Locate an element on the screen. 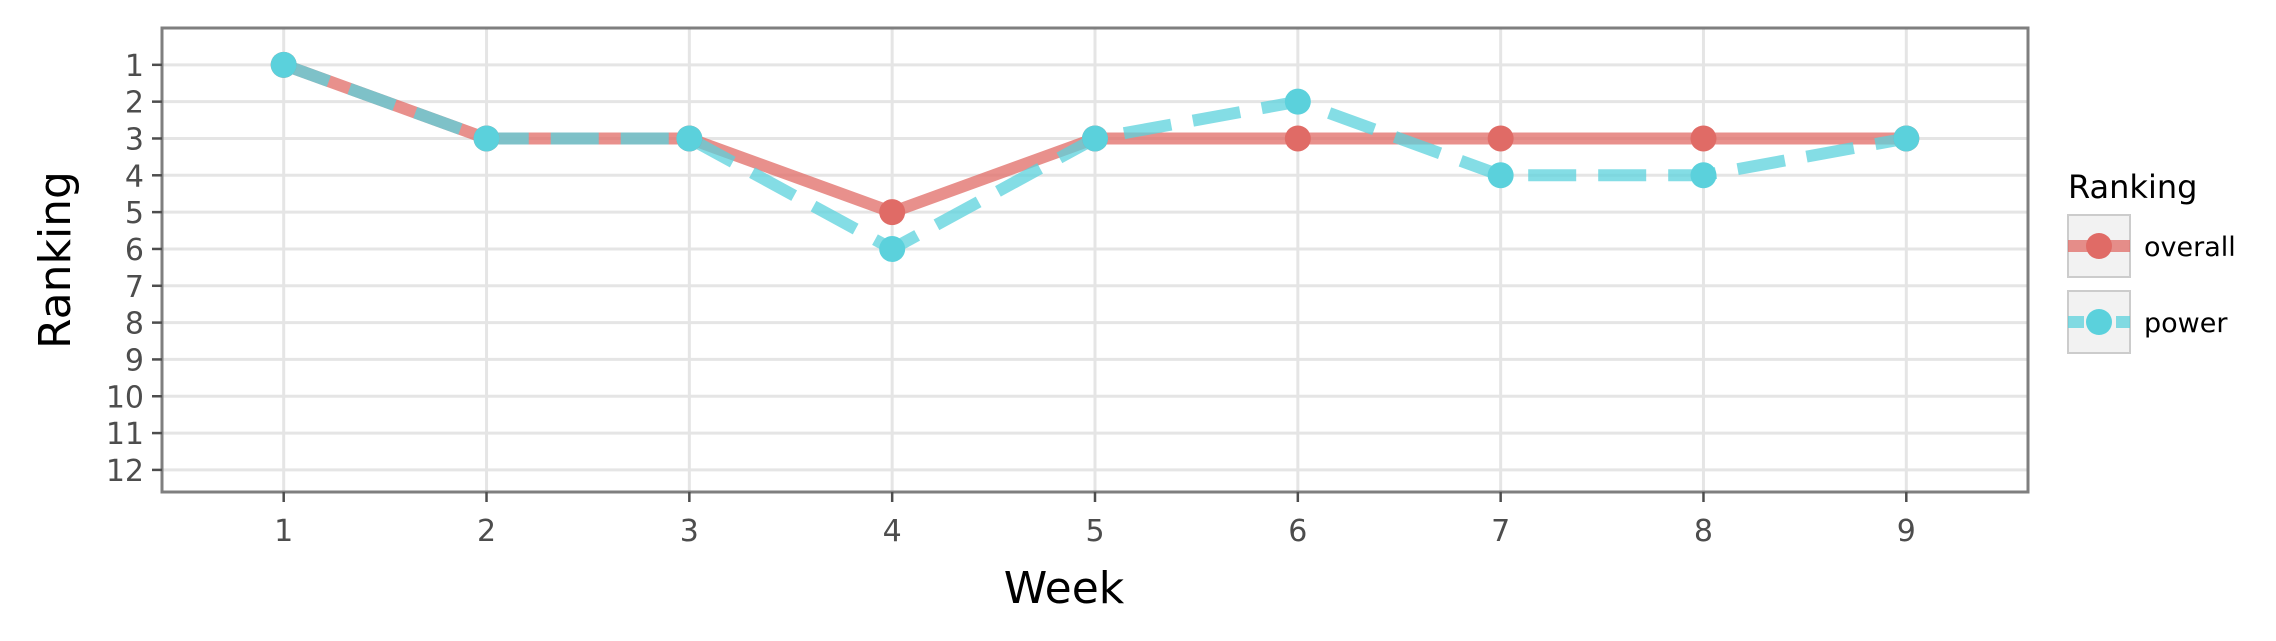 Image resolution: width=2276 pixels, height=641 pixels. x-axis-ticks: 1 2 3 4 5 6 7 8 9 is located at coordinates (1095, 520).